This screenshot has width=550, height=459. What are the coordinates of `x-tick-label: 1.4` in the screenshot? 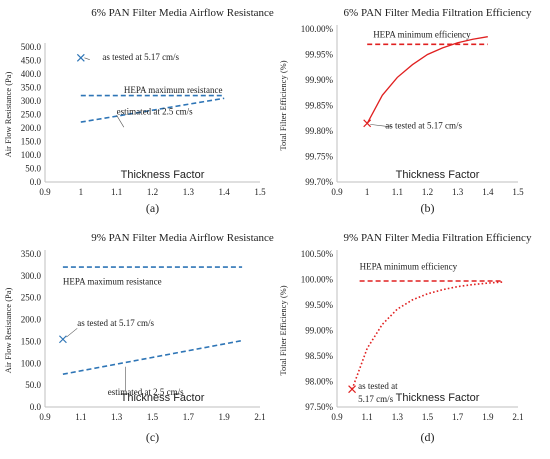 It's located at (488, 192).